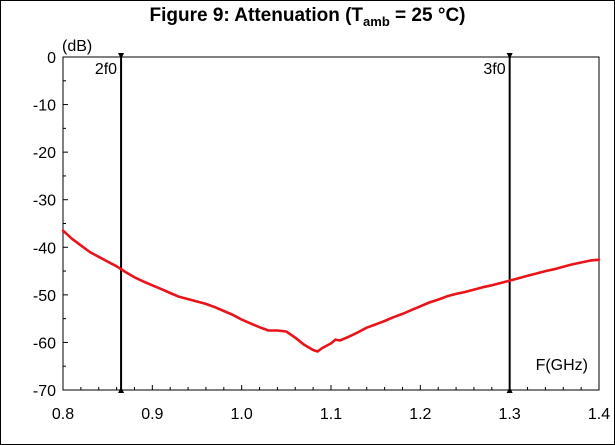  Describe the element at coordinates (51, 58) in the screenshot. I see `y-tick-label: 0` at that location.